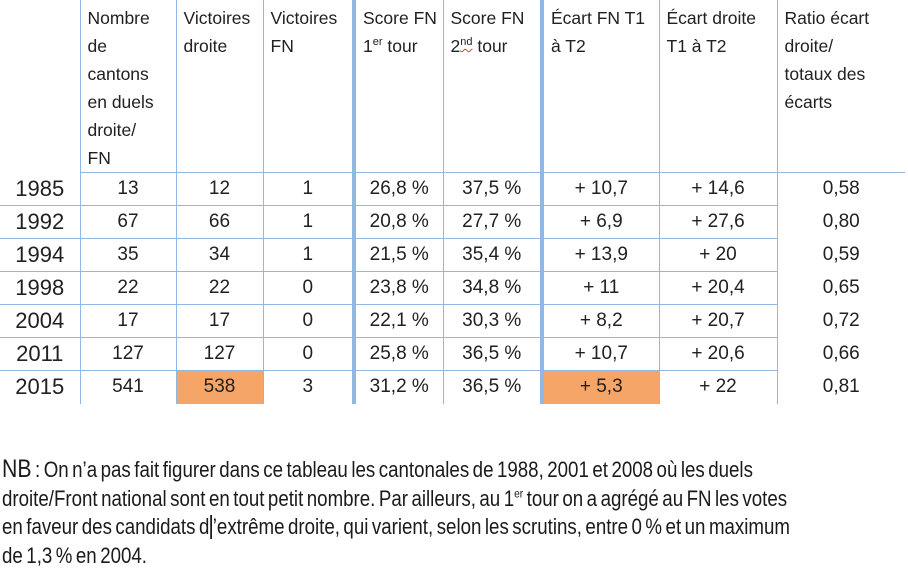  What do you see at coordinates (599, 288) in the screenshot?
I see `cell-1998-ecart-fn-t1-t2: + 11` at bounding box center [599, 288].